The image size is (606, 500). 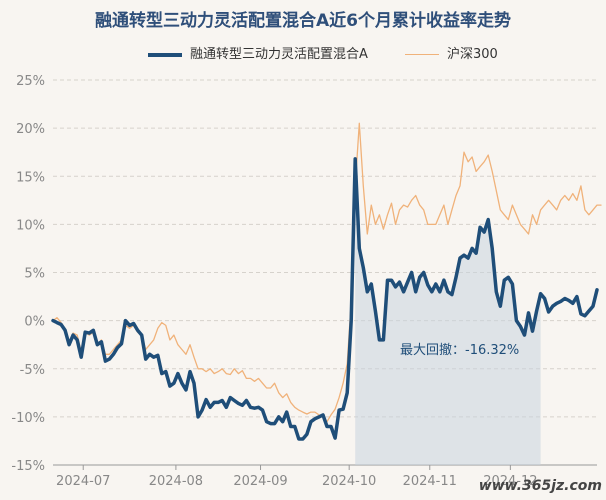 I want to click on x-tick-label: 2024-11, so click(x=430, y=481).